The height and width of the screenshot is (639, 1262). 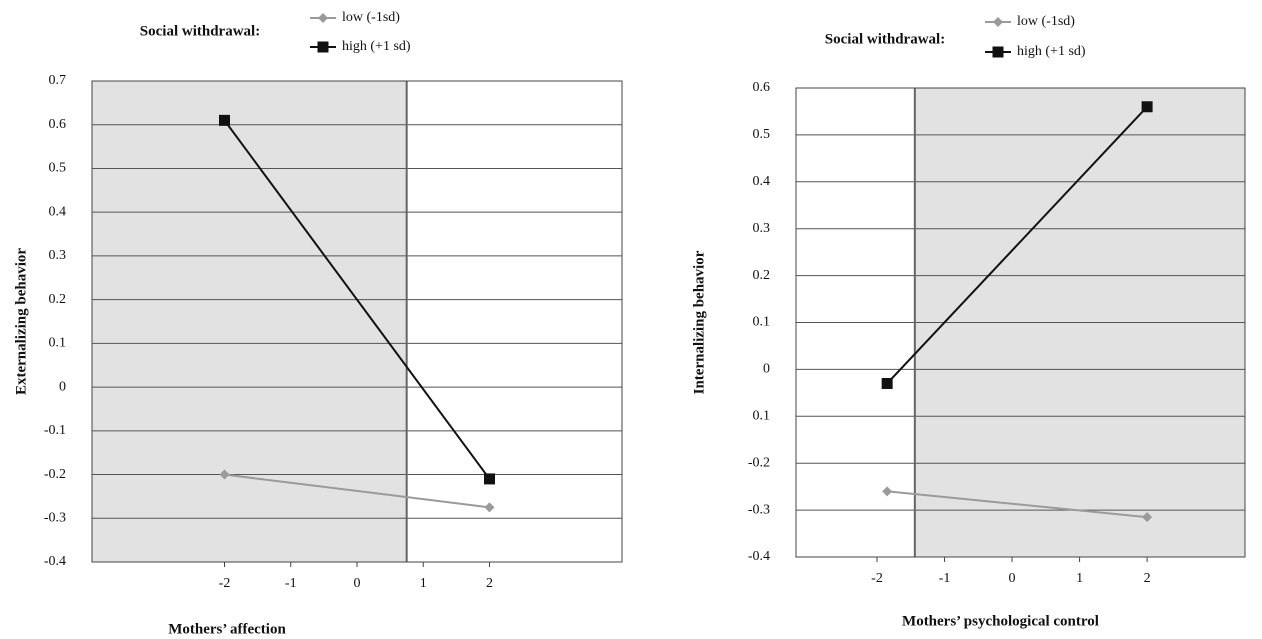 What do you see at coordinates (58, 80) in the screenshot?
I see `y-tick-label: 0.7` at bounding box center [58, 80].